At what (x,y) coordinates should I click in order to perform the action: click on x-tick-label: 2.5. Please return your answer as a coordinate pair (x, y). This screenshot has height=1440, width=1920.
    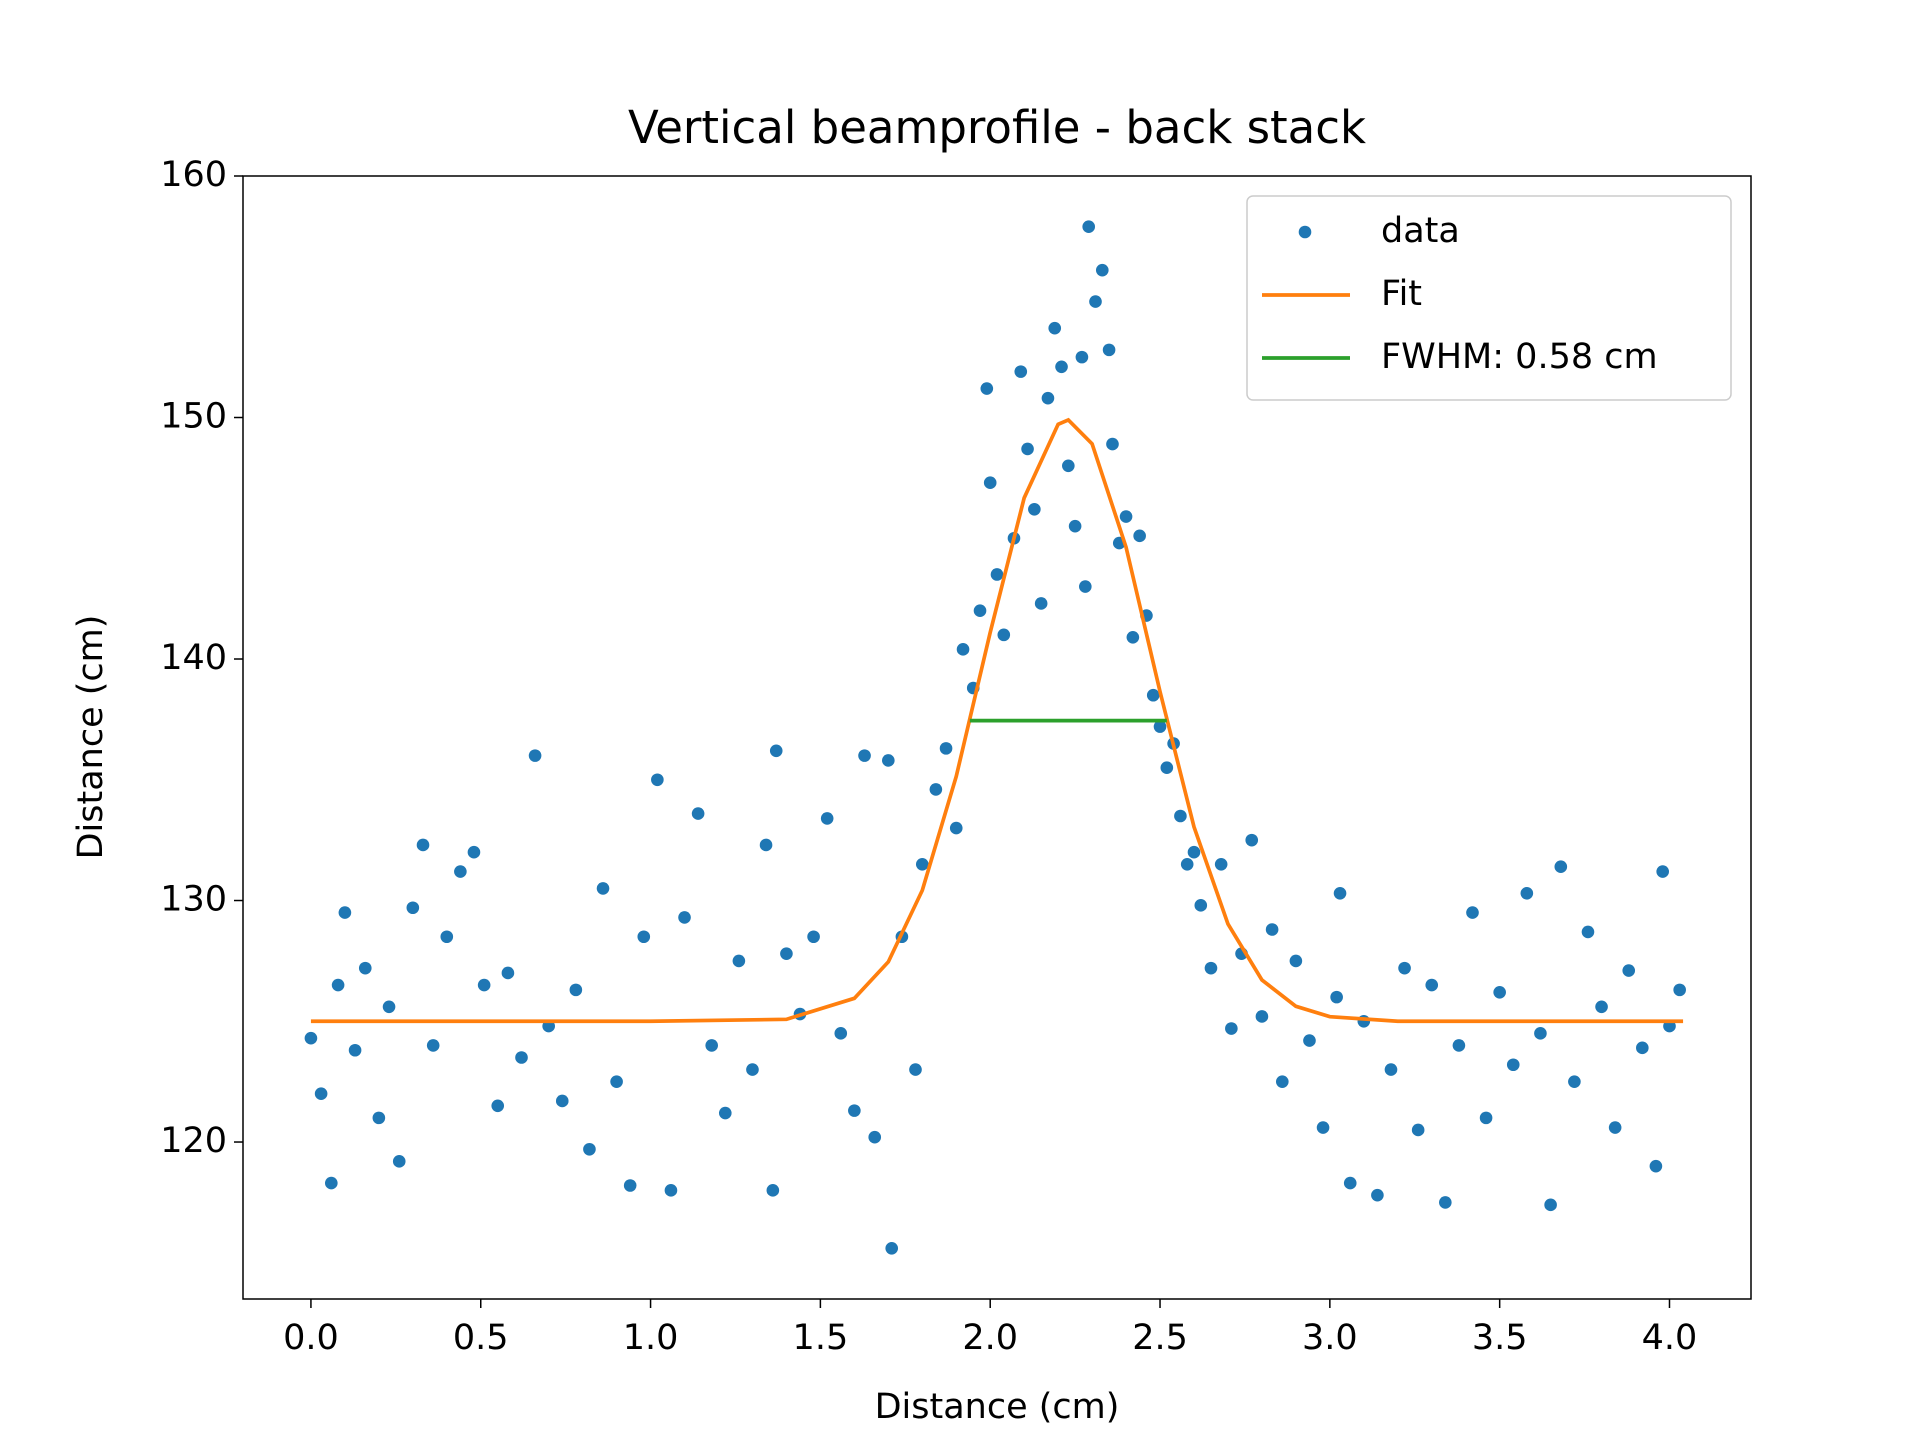
    Looking at the image, I should click on (1160, 1338).